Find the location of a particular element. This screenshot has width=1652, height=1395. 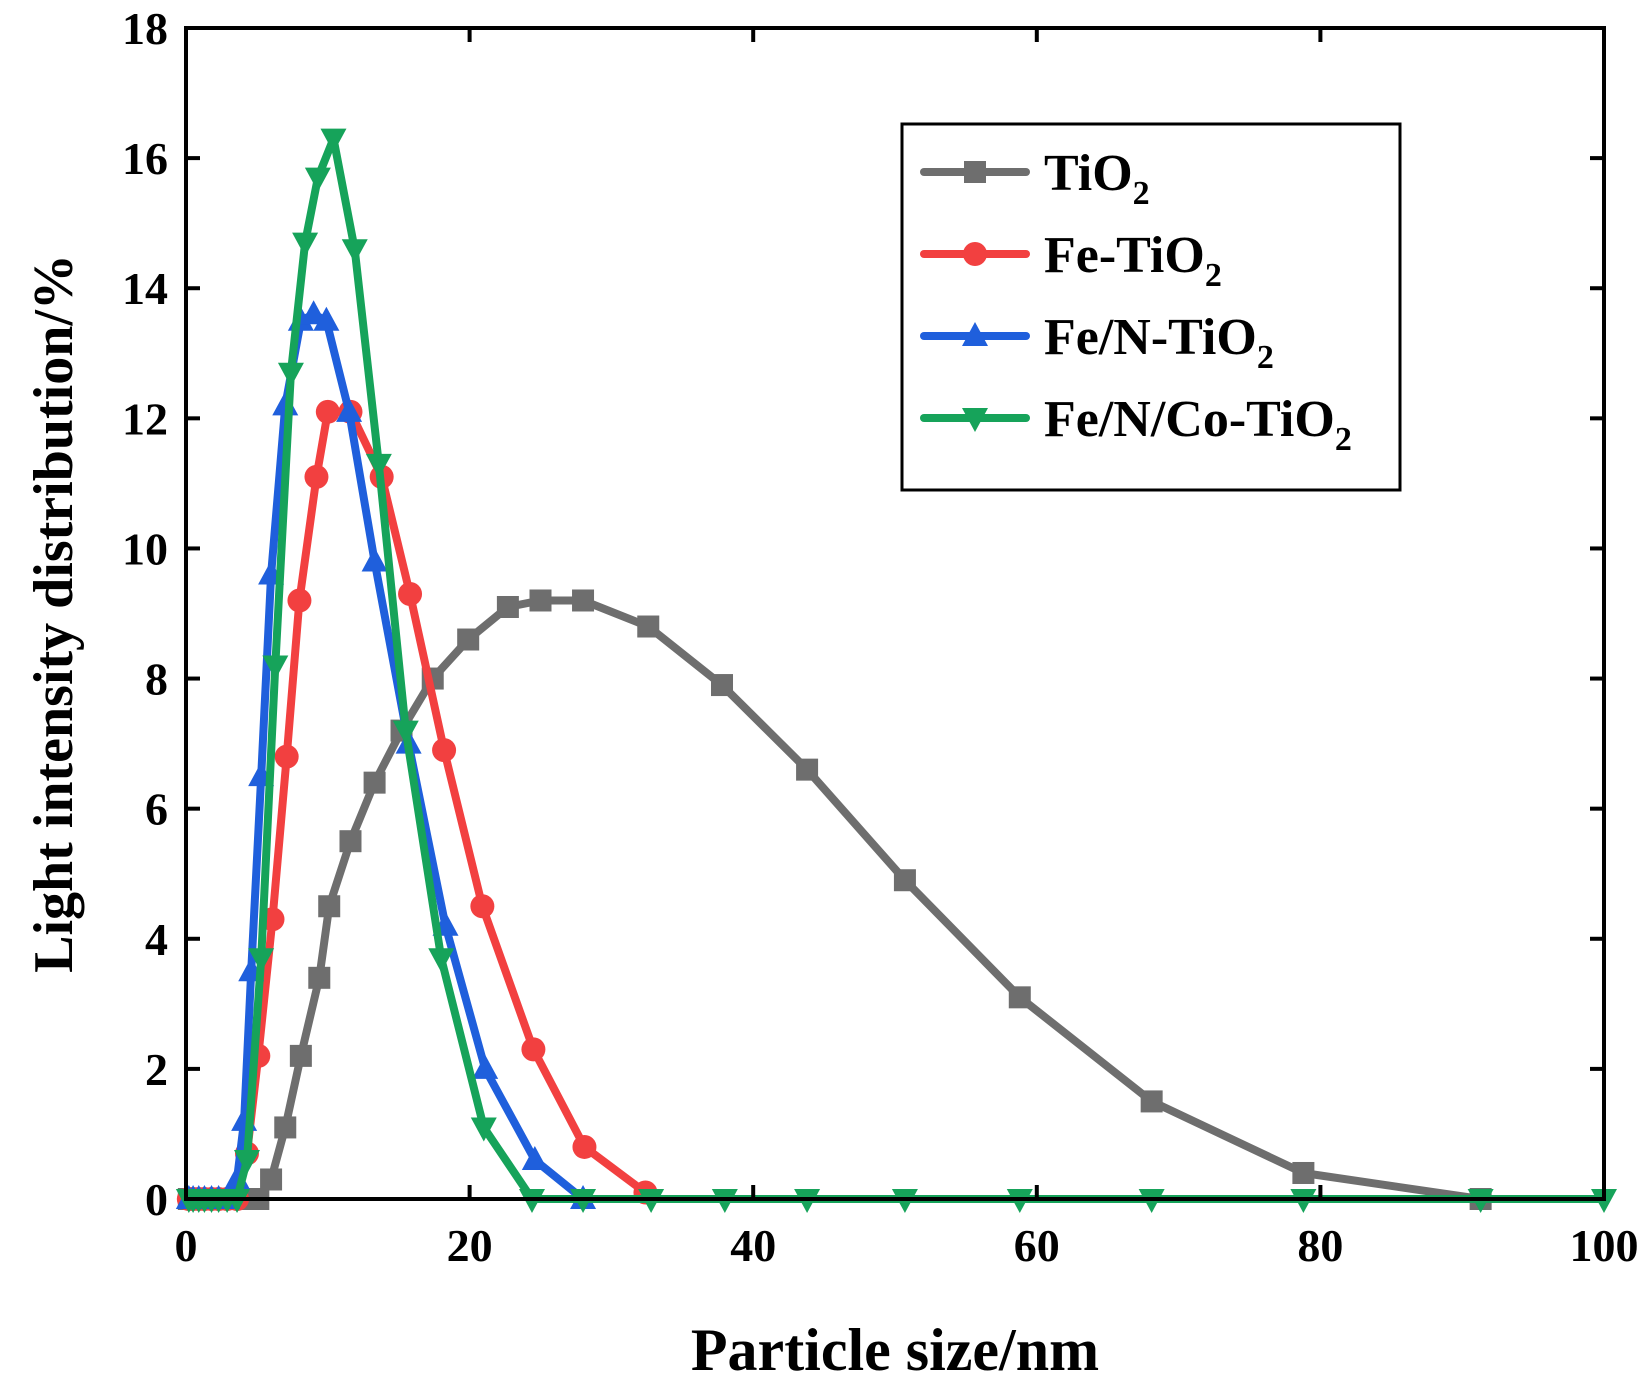

x-tick-label: 40 is located at coordinates (753, 1245).